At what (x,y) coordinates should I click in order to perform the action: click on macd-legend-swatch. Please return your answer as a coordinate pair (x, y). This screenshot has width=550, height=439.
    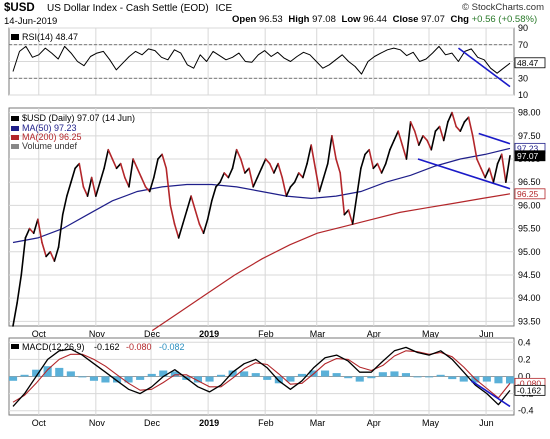
    Looking at the image, I should click on (15, 346).